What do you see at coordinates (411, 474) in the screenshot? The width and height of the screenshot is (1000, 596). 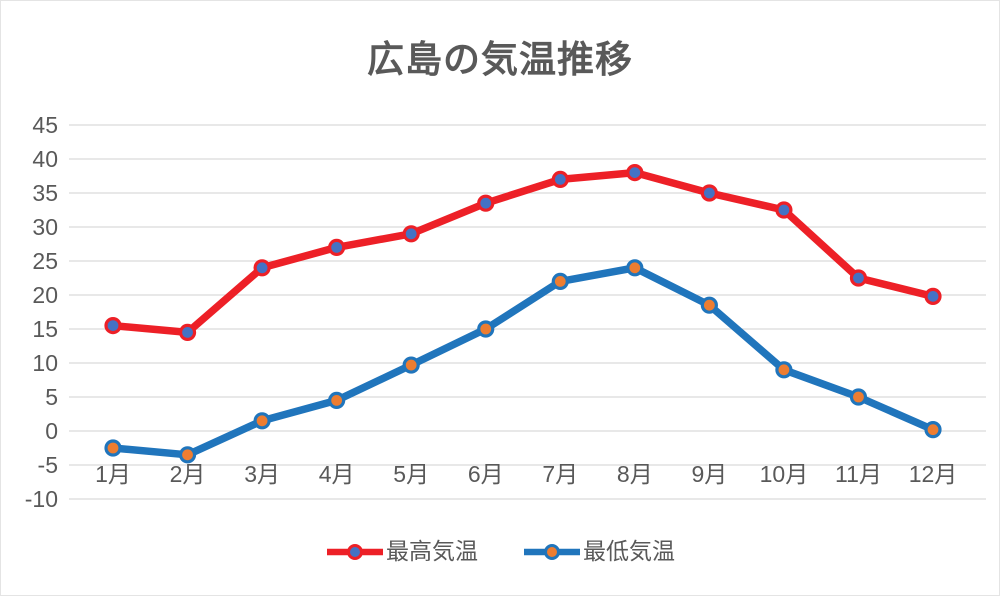 I see `x-tick-label: 5月` at bounding box center [411, 474].